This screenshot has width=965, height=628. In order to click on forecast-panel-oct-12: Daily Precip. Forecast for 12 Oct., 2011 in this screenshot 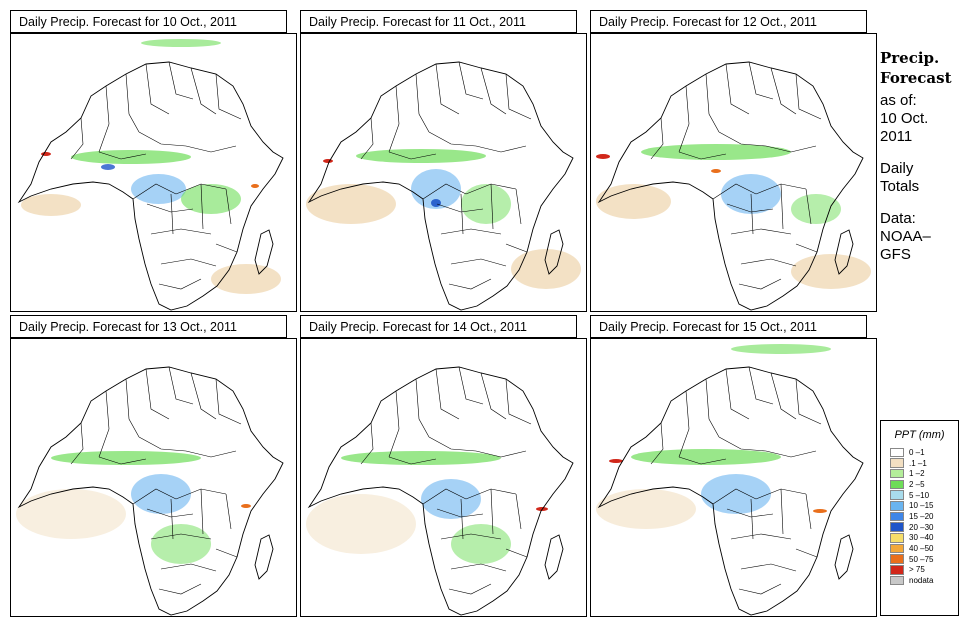, I will do `click(733, 161)`.